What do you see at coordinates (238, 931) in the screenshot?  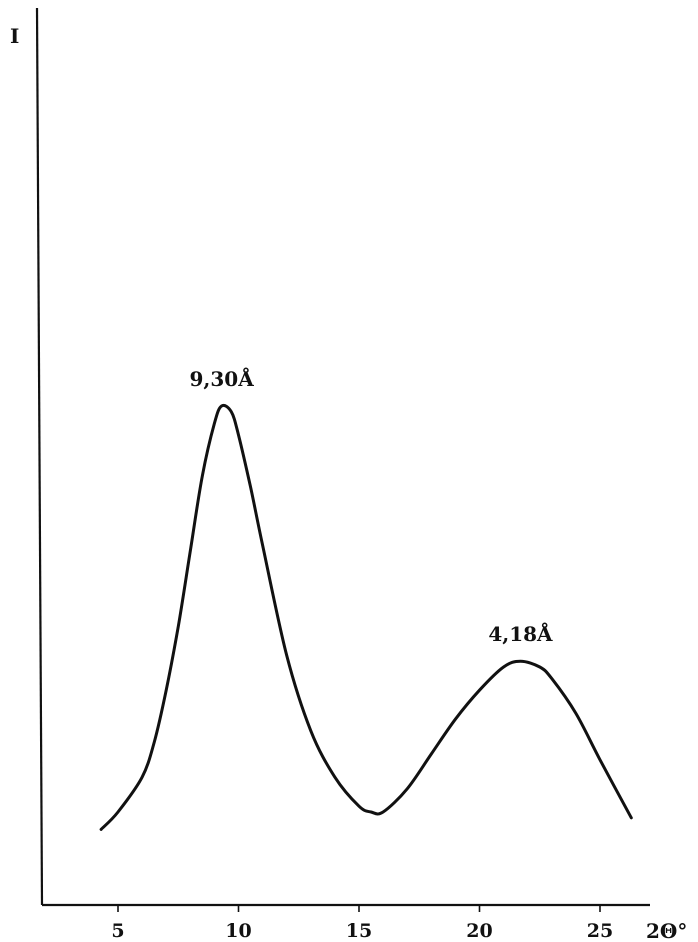 I see `x-tick-label: 10` at bounding box center [238, 931].